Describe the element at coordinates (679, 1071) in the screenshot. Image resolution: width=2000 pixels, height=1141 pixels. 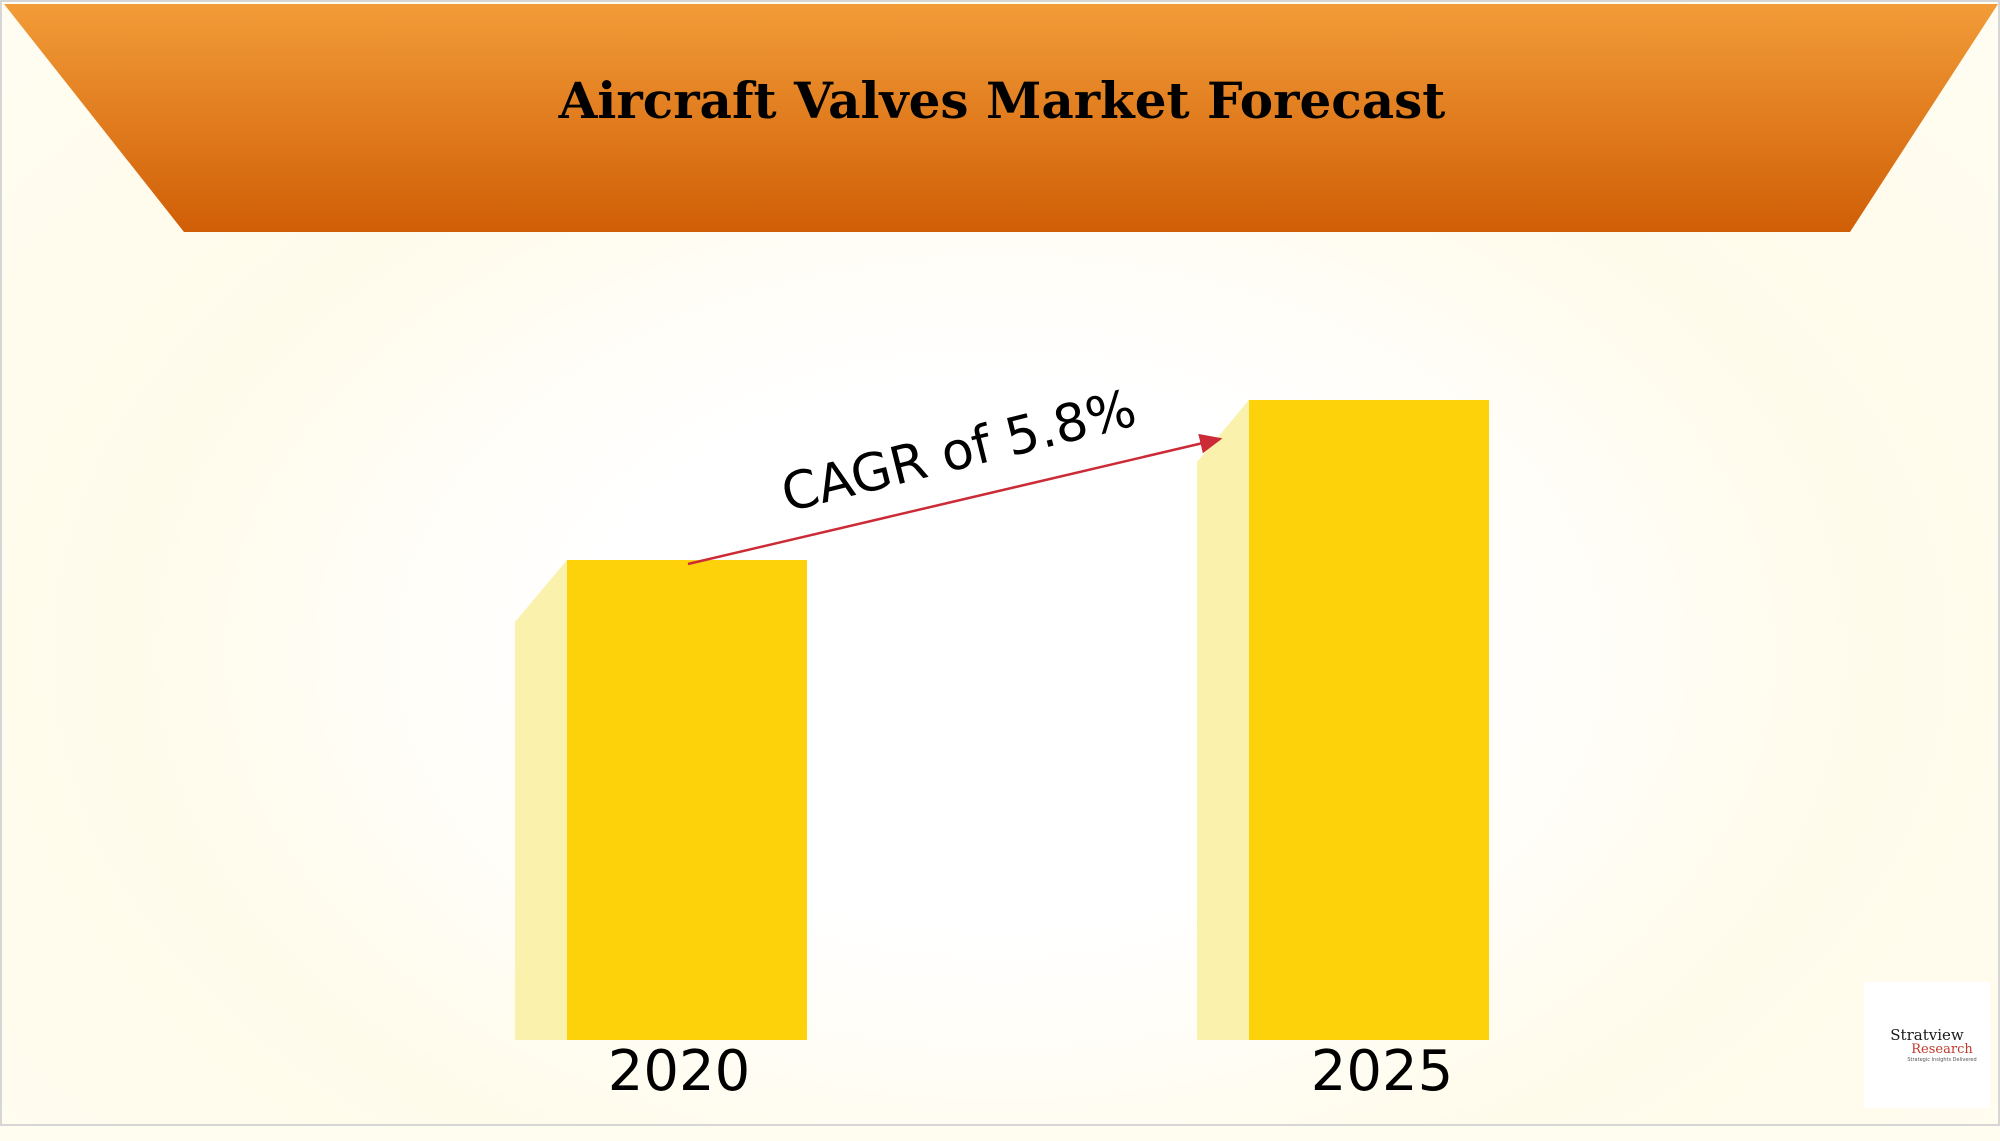
I see `x-tick-label-2020: 2020` at that location.